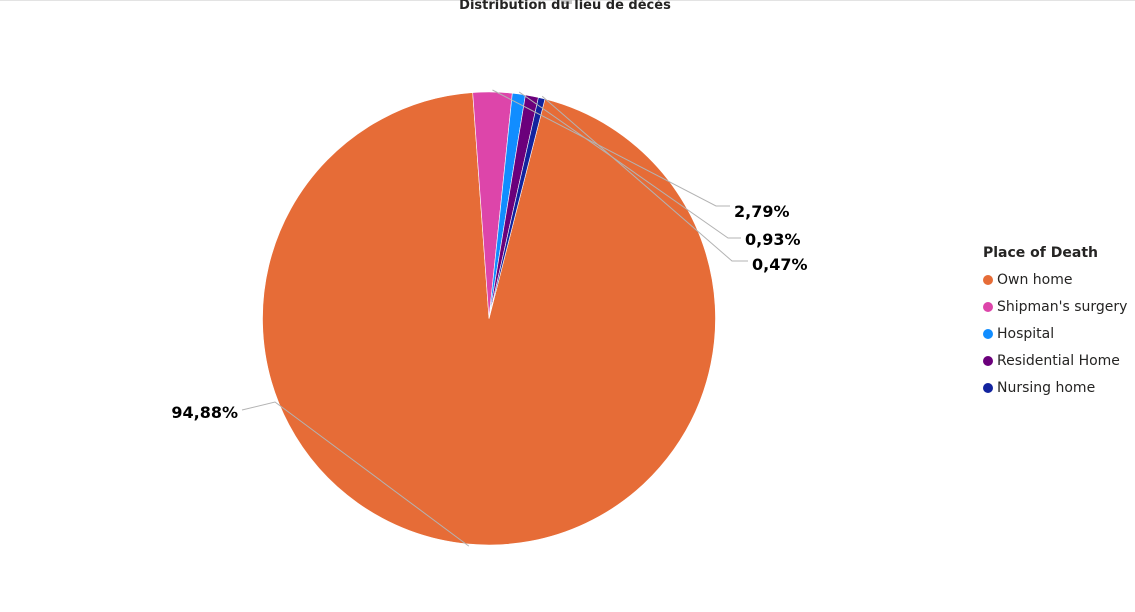 The height and width of the screenshot is (612, 1135). Describe the element at coordinates (1035, 279) in the screenshot. I see `legend-label: Own home` at that location.